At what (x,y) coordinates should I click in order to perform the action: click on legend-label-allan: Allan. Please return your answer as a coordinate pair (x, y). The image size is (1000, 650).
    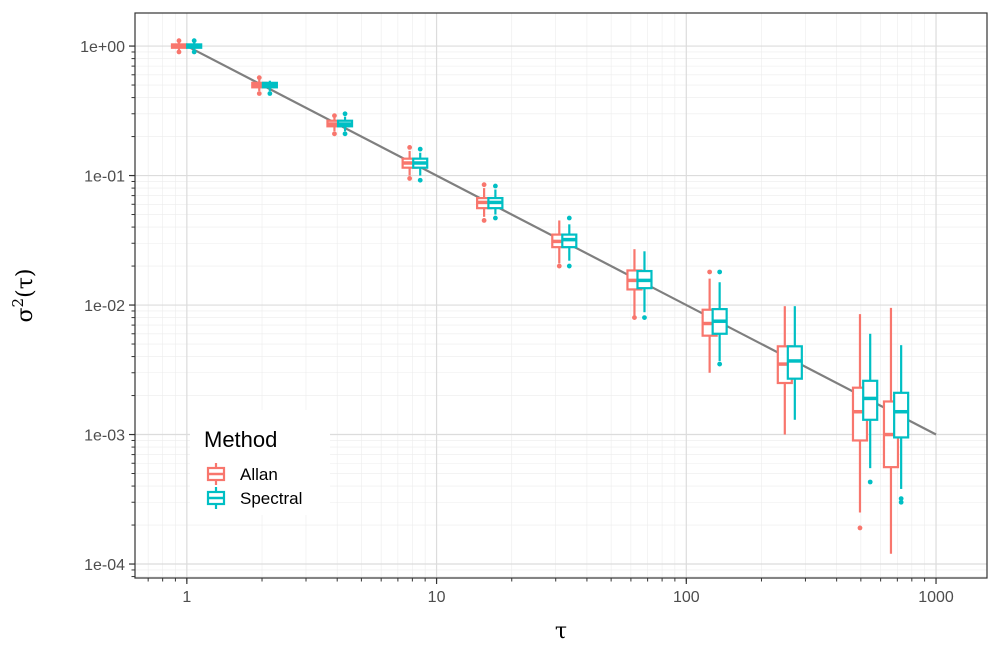
    Looking at the image, I should click on (259, 474).